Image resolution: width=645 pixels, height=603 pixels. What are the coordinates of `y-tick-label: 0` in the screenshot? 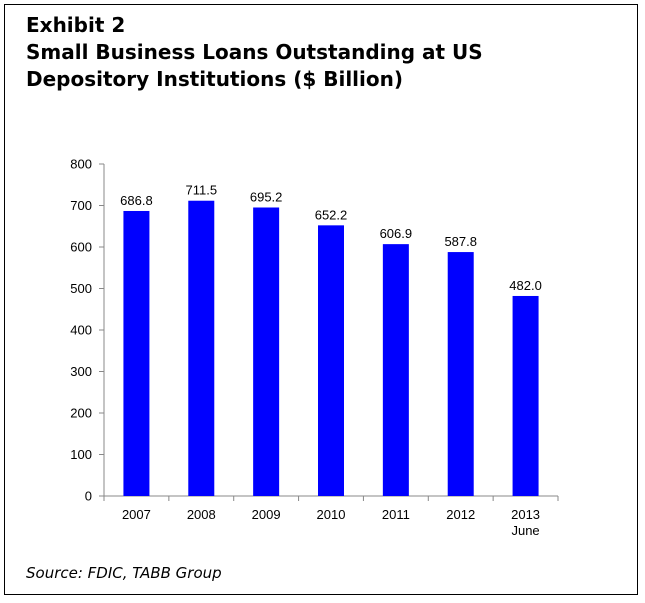 It's located at (88, 496).